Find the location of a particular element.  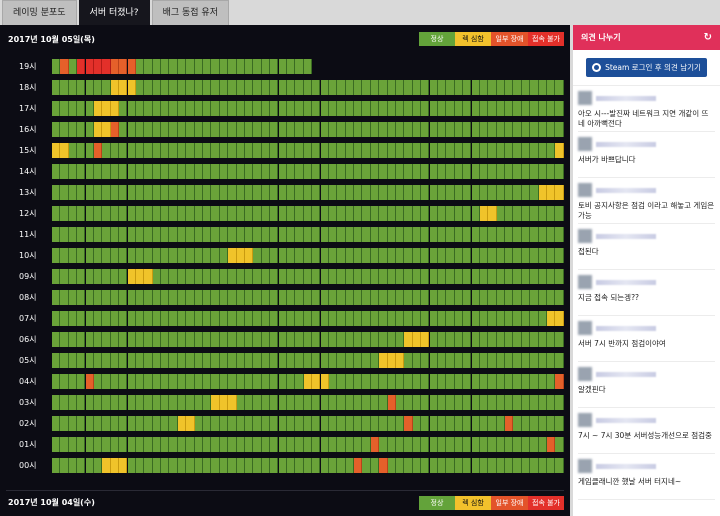

avatar is located at coordinates (585, 190).